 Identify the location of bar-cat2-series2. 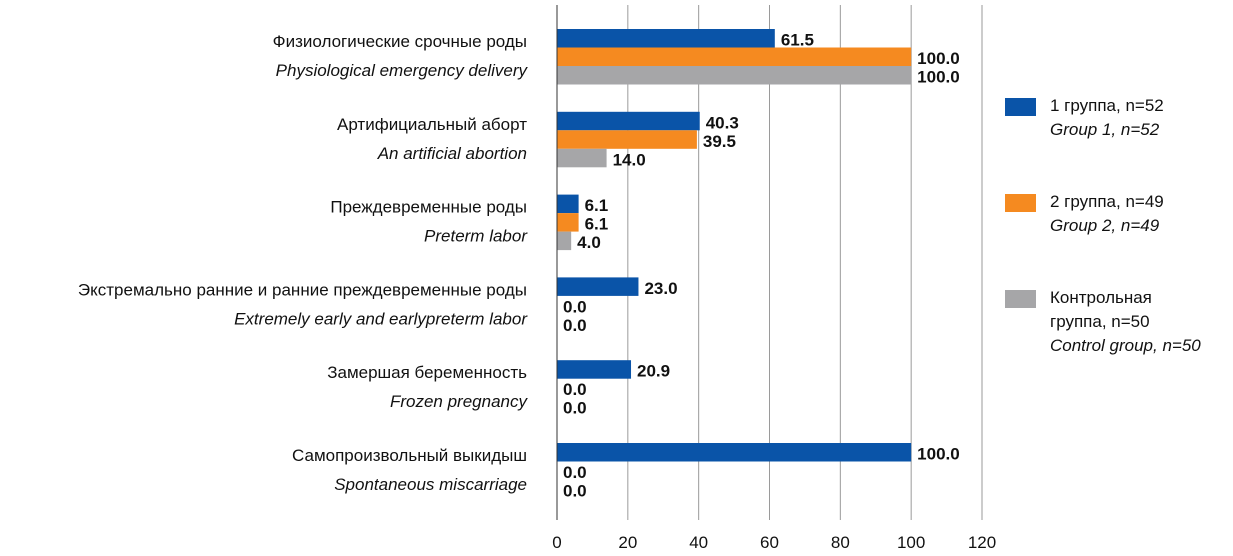
(627, 139).